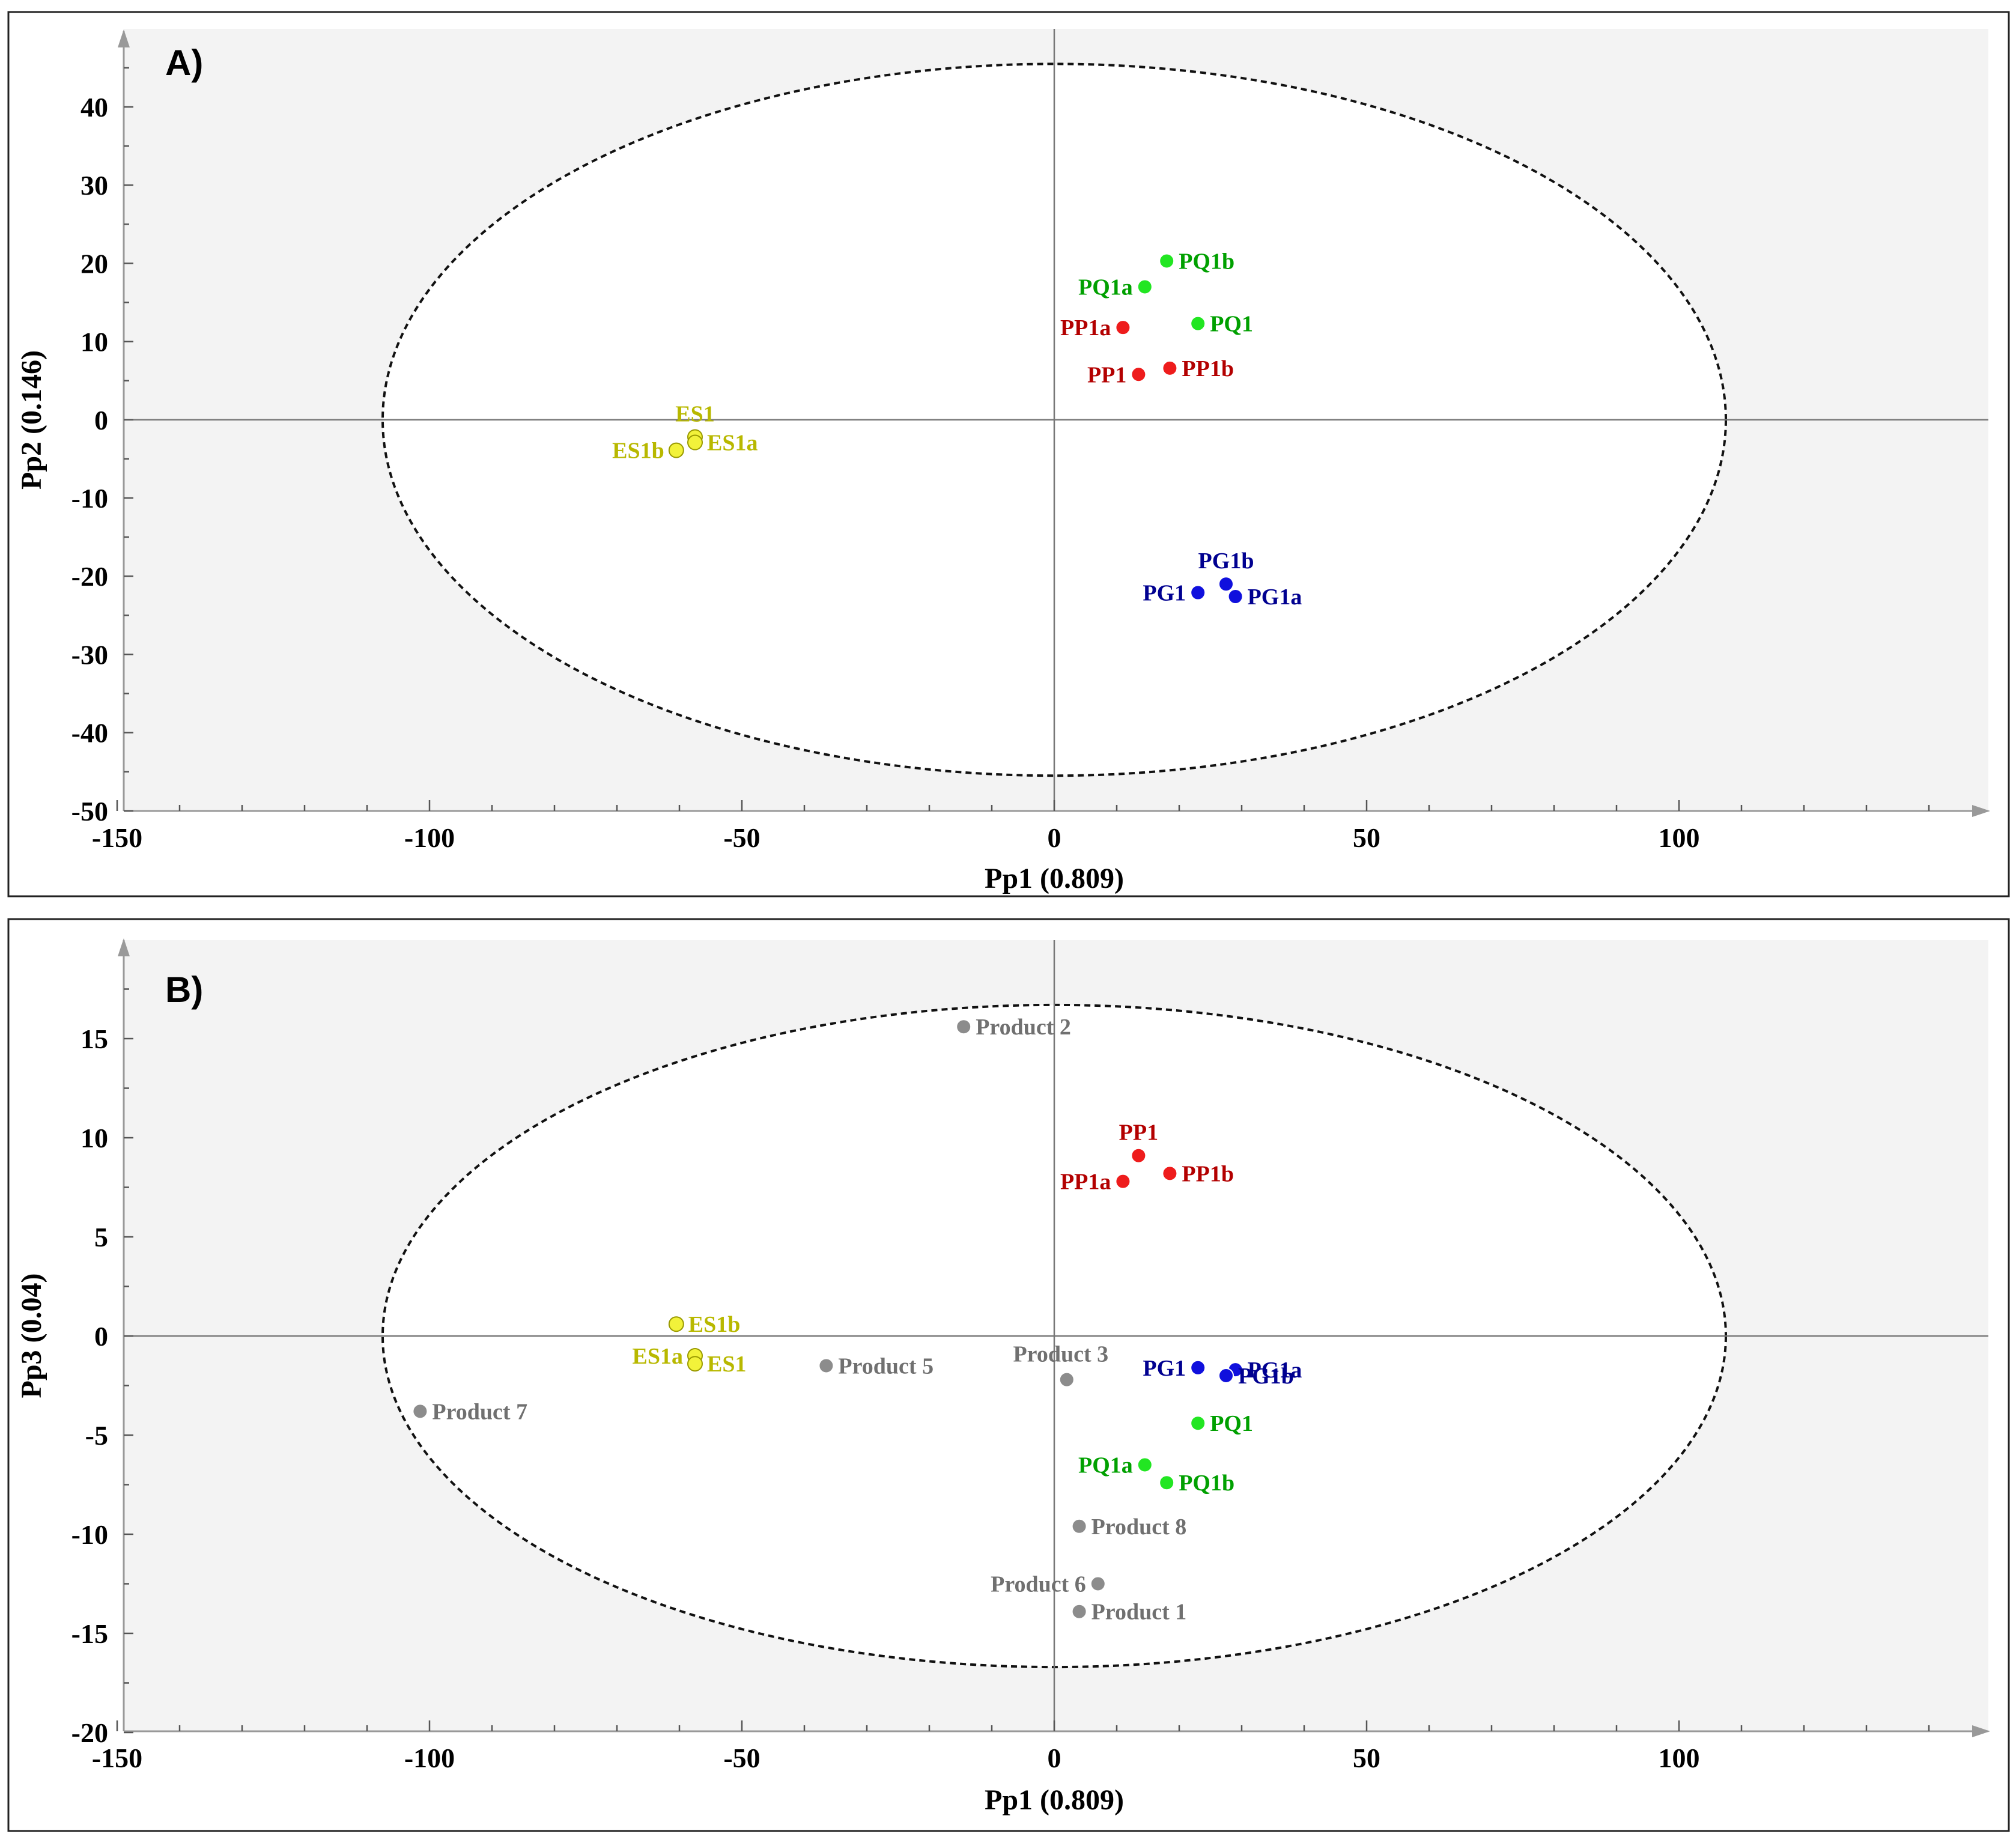 This screenshot has height=1846, width=2016. What do you see at coordinates (1023, 1027) in the screenshot?
I see `data-point-label: Product 2` at bounding box center [1023, 1027].